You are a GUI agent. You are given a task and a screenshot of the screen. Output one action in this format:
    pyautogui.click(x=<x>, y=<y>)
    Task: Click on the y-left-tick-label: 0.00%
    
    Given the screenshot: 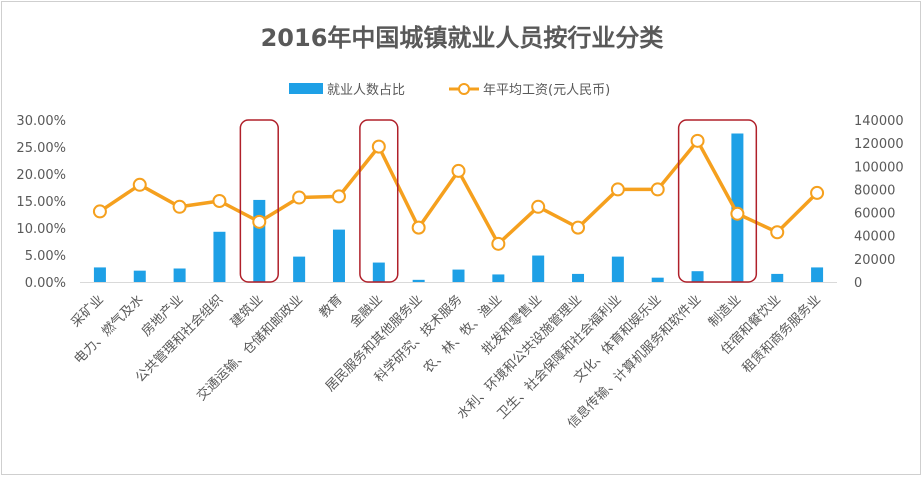 What is the action you would take?
    pyautogui.click(x=45, y=283)
    